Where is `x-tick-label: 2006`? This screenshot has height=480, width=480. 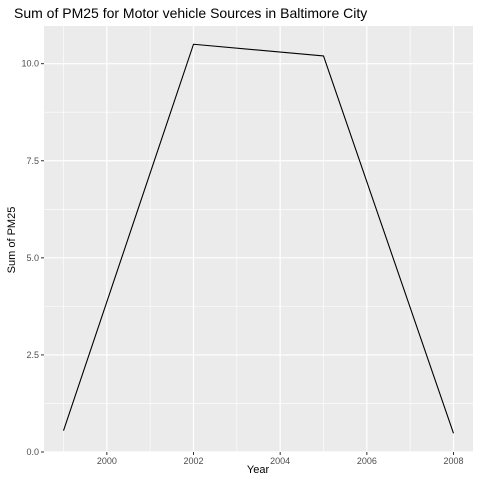
x-tick-label: 2006 is located at coordinates (367, 461).